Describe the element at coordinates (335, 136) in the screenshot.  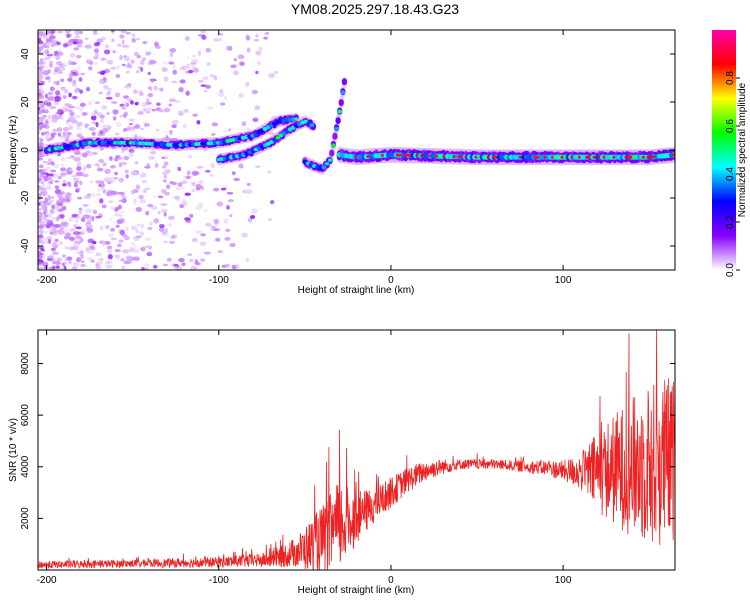
I see `ridge-body` at that location.